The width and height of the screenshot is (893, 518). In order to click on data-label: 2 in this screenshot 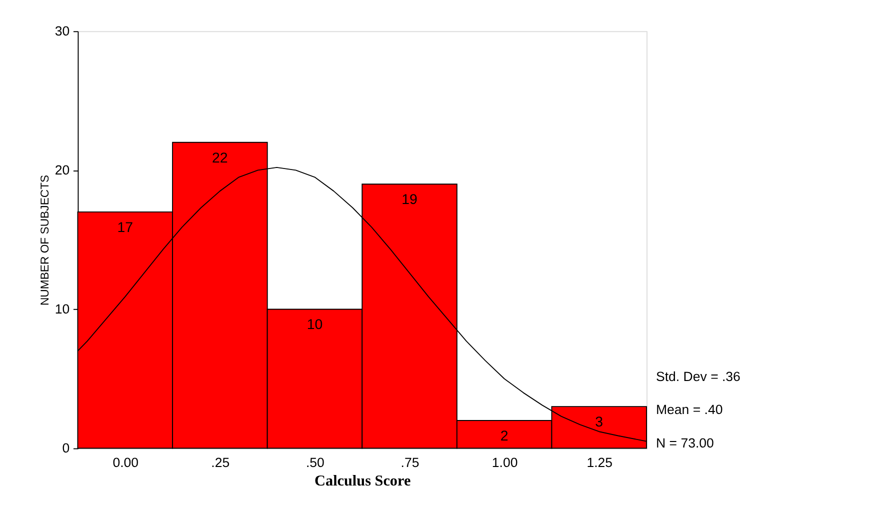, I will do `click(504, 436)`.